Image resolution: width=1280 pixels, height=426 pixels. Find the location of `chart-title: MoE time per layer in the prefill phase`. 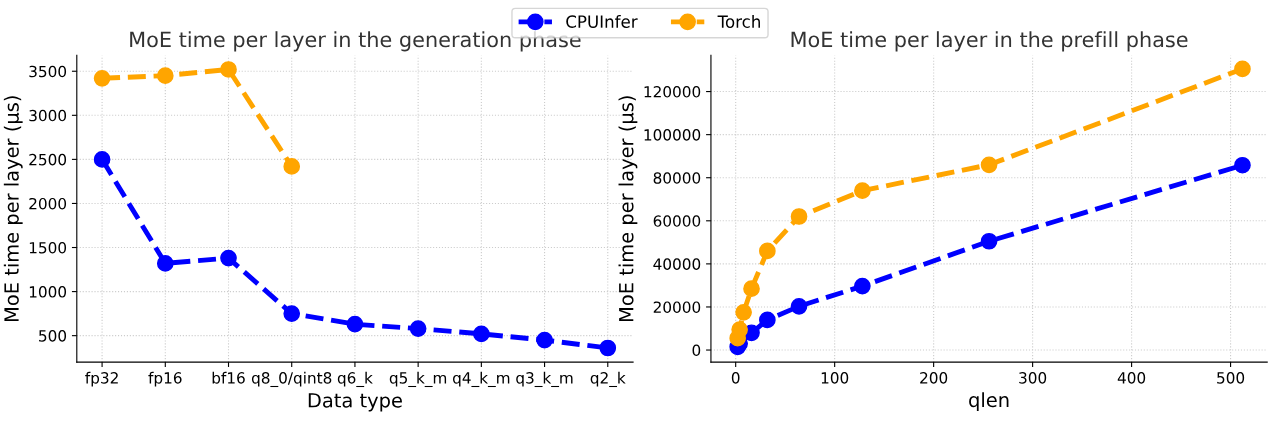

chart-title: MoE time per layer in the prefill phase is located at coordinates (989, 41).